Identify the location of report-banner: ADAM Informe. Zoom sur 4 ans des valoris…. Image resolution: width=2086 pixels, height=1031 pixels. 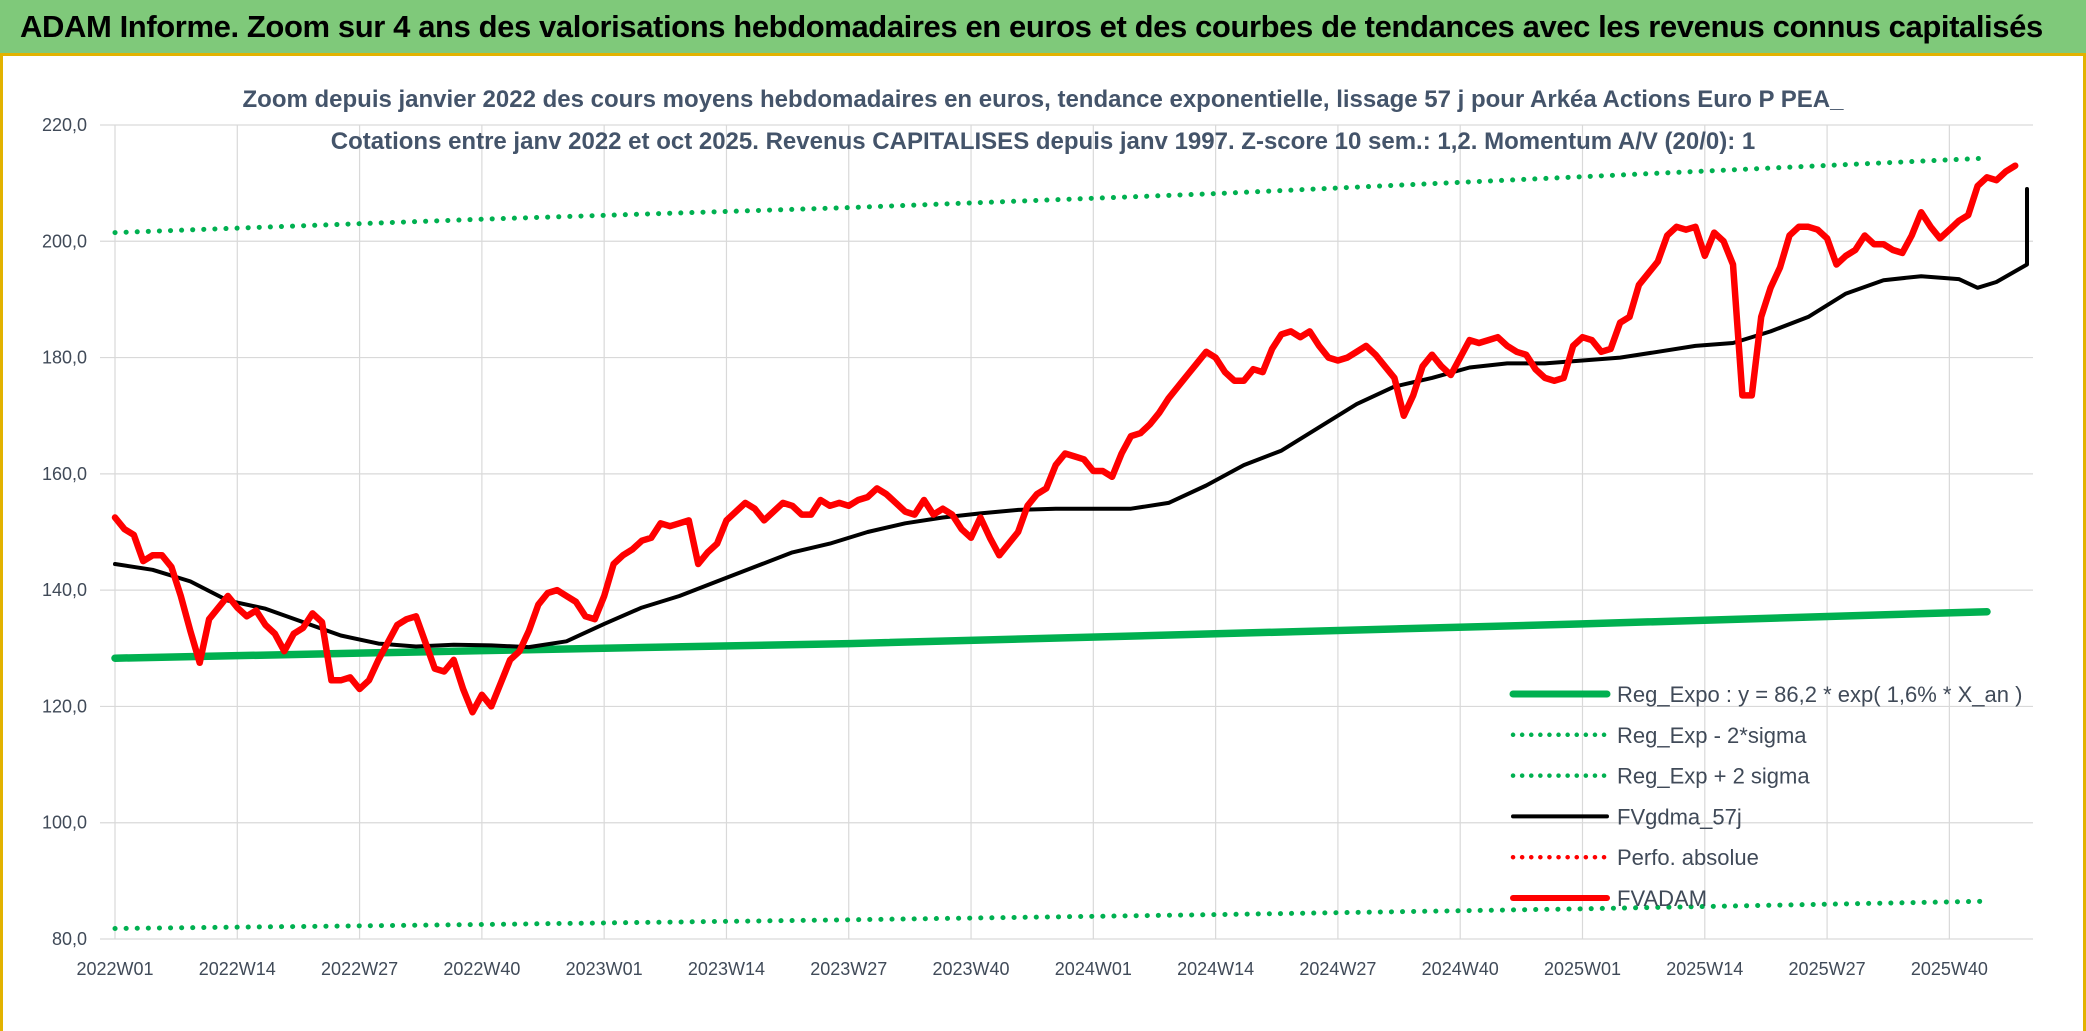
(1043, 28).